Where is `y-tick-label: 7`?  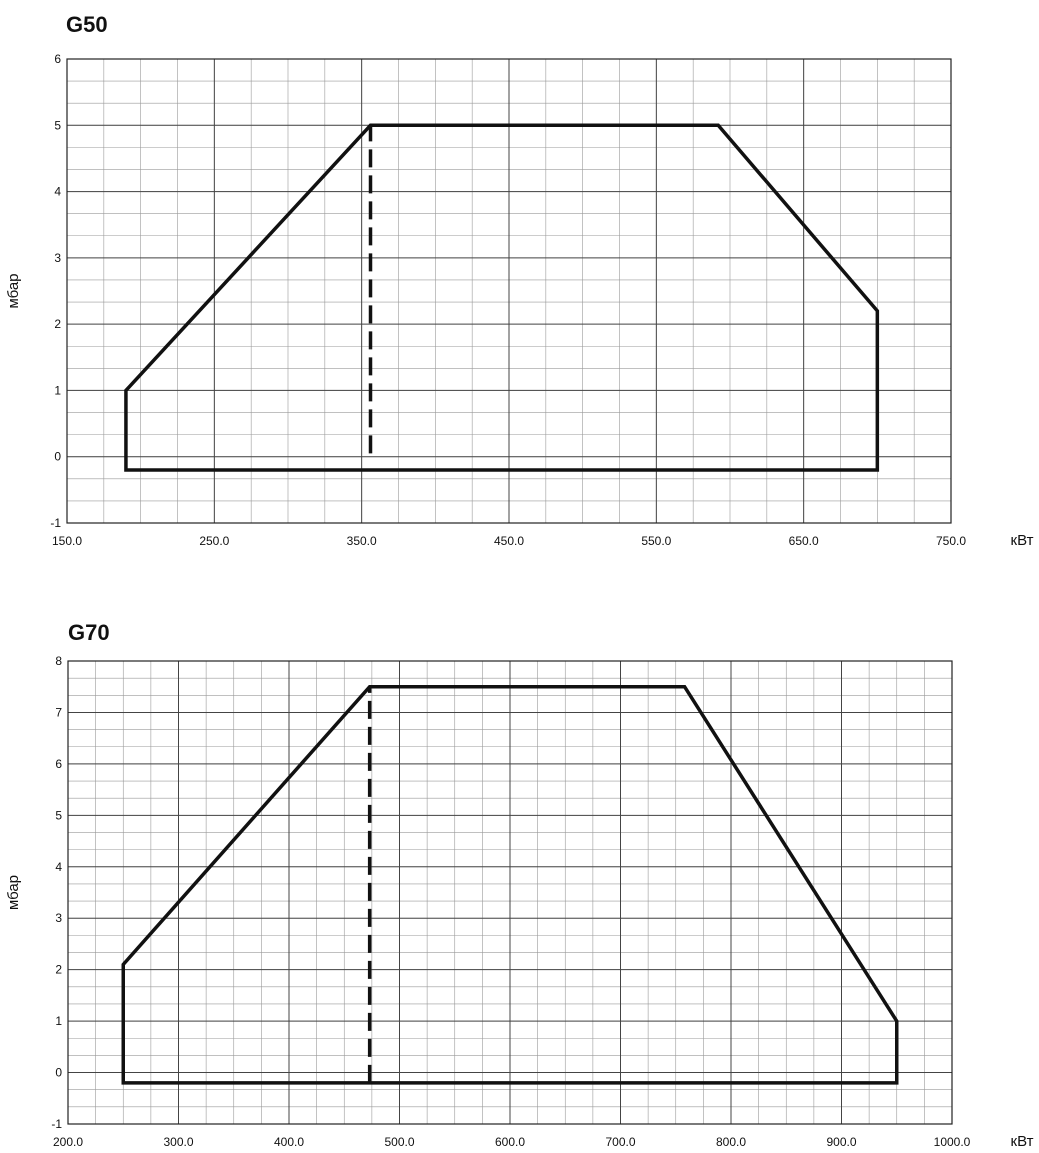 y-tick-label: 7 is located at coordinates (58, 712).